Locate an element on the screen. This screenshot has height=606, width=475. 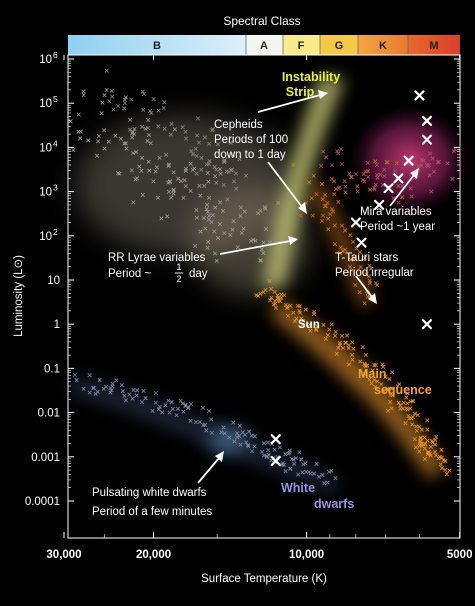
spectral-label-f: F is located at coordinates (301, 46).